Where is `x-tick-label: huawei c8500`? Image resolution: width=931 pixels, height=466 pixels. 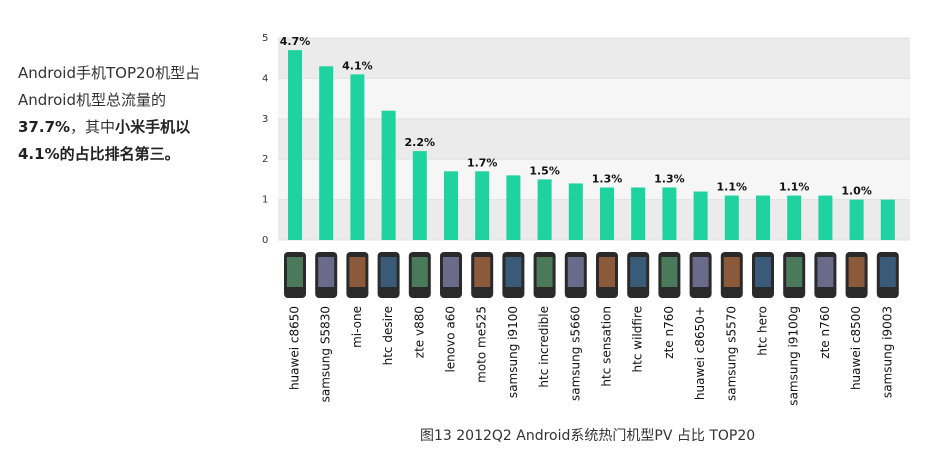
x-tick-label: huawei c8500 is located at coordinates (856, 348).